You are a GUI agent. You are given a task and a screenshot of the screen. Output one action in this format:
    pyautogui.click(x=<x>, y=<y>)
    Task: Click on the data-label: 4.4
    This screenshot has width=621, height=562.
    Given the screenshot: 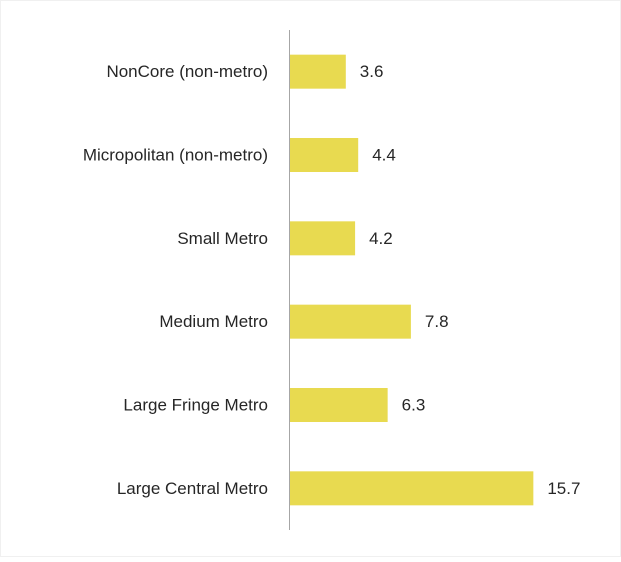 What is the action you would take?
    pyautogui.click(x=384, y=154)
    